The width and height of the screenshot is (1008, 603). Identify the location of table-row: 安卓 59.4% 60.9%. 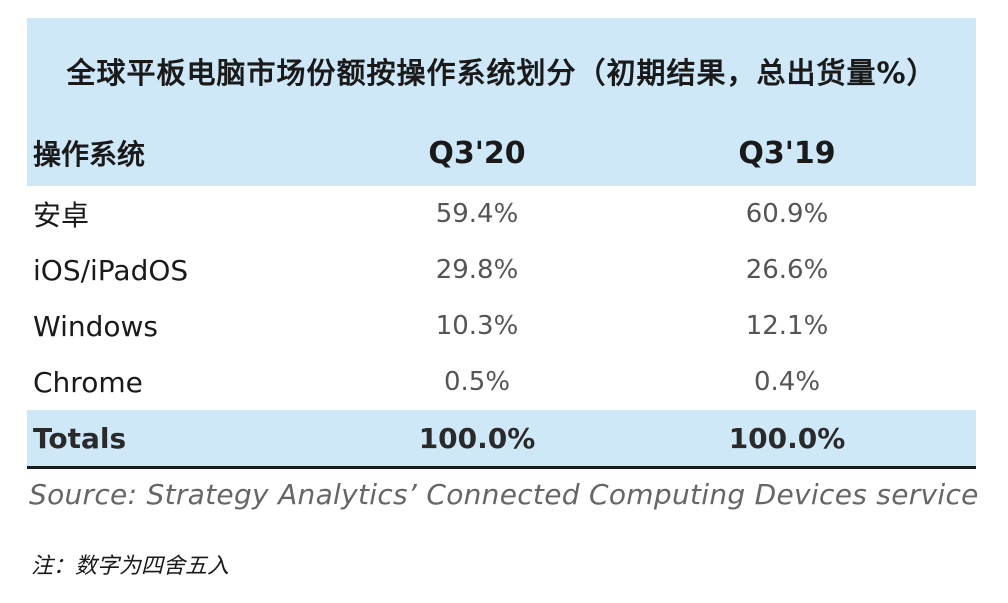
(501, 214).